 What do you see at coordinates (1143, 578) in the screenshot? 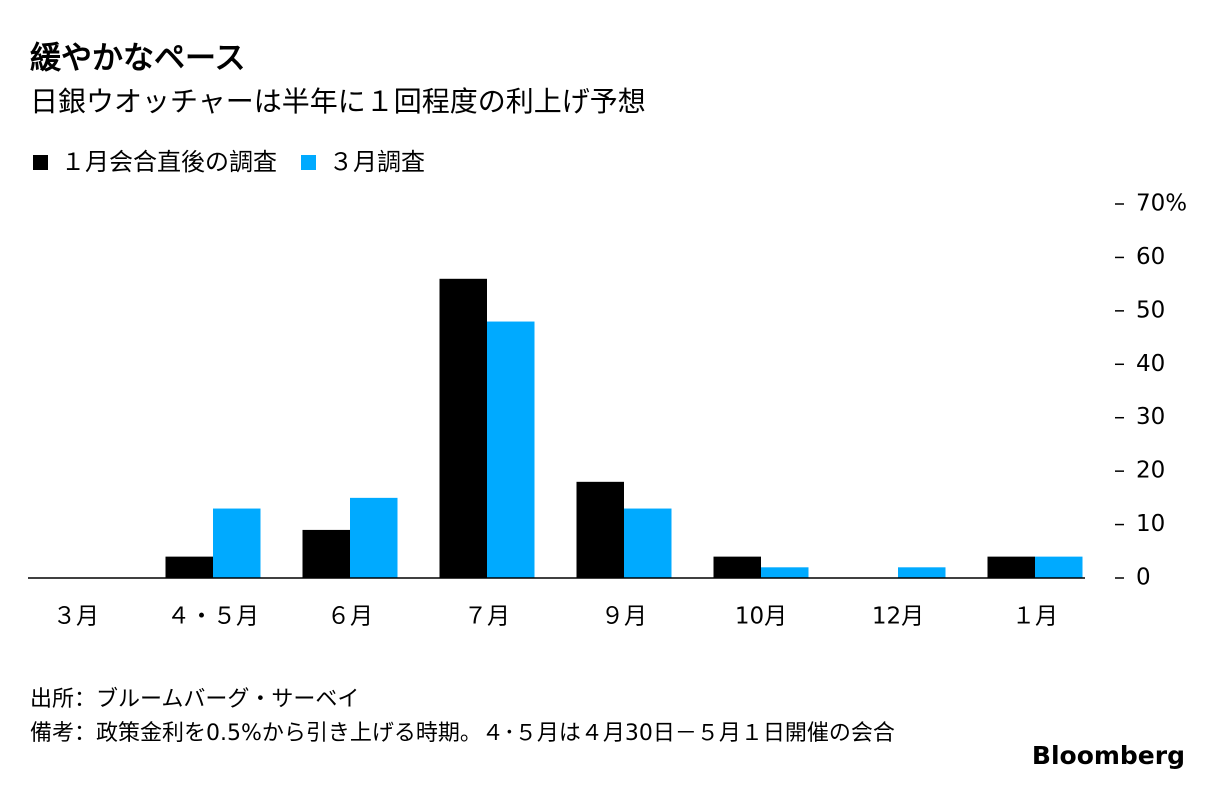
I see `y-tick-label: 0` at bounding box center [1143, 578].